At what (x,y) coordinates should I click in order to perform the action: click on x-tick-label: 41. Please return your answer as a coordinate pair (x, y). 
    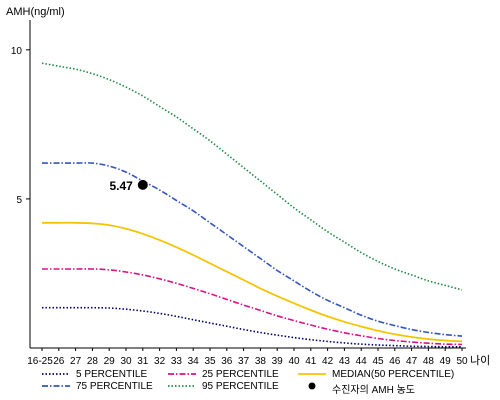
    Looking at the image, I should click on (311, 361).